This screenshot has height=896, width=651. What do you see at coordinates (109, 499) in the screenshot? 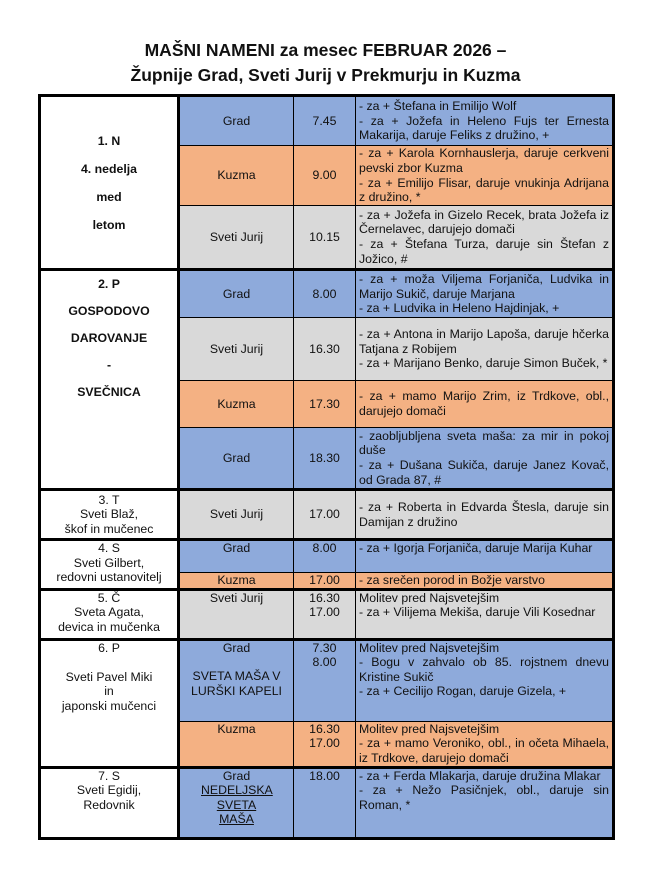
I see `day-label-line: 3. T` at bounding box center [109, 499].